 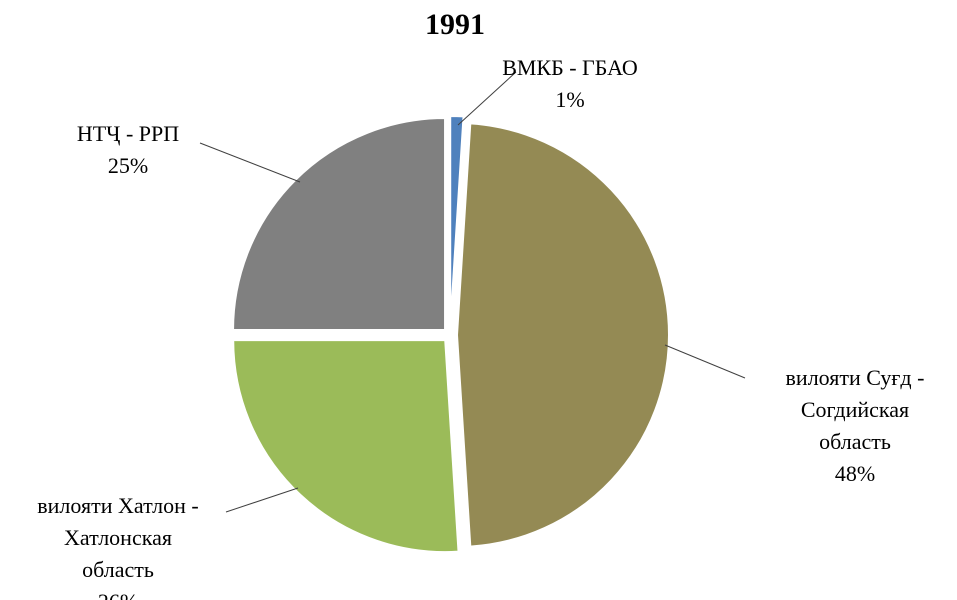 I want to click on category-label: вилояти Хатлон - Хатлонская область, so click(x=118, y=537).